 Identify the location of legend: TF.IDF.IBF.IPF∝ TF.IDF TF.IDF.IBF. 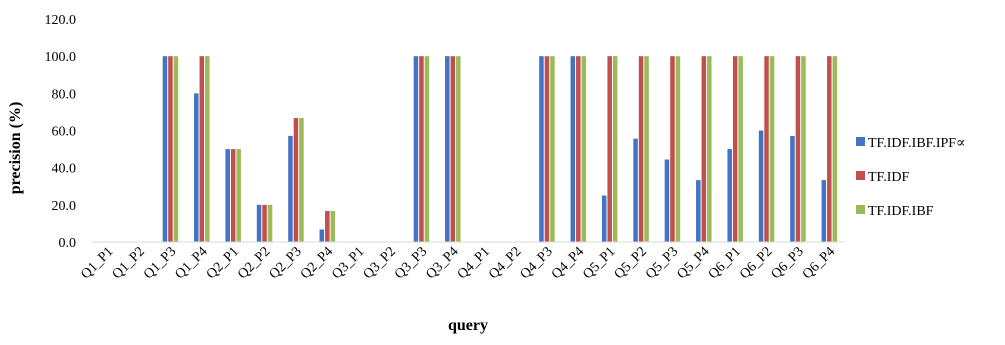
(911, 177).